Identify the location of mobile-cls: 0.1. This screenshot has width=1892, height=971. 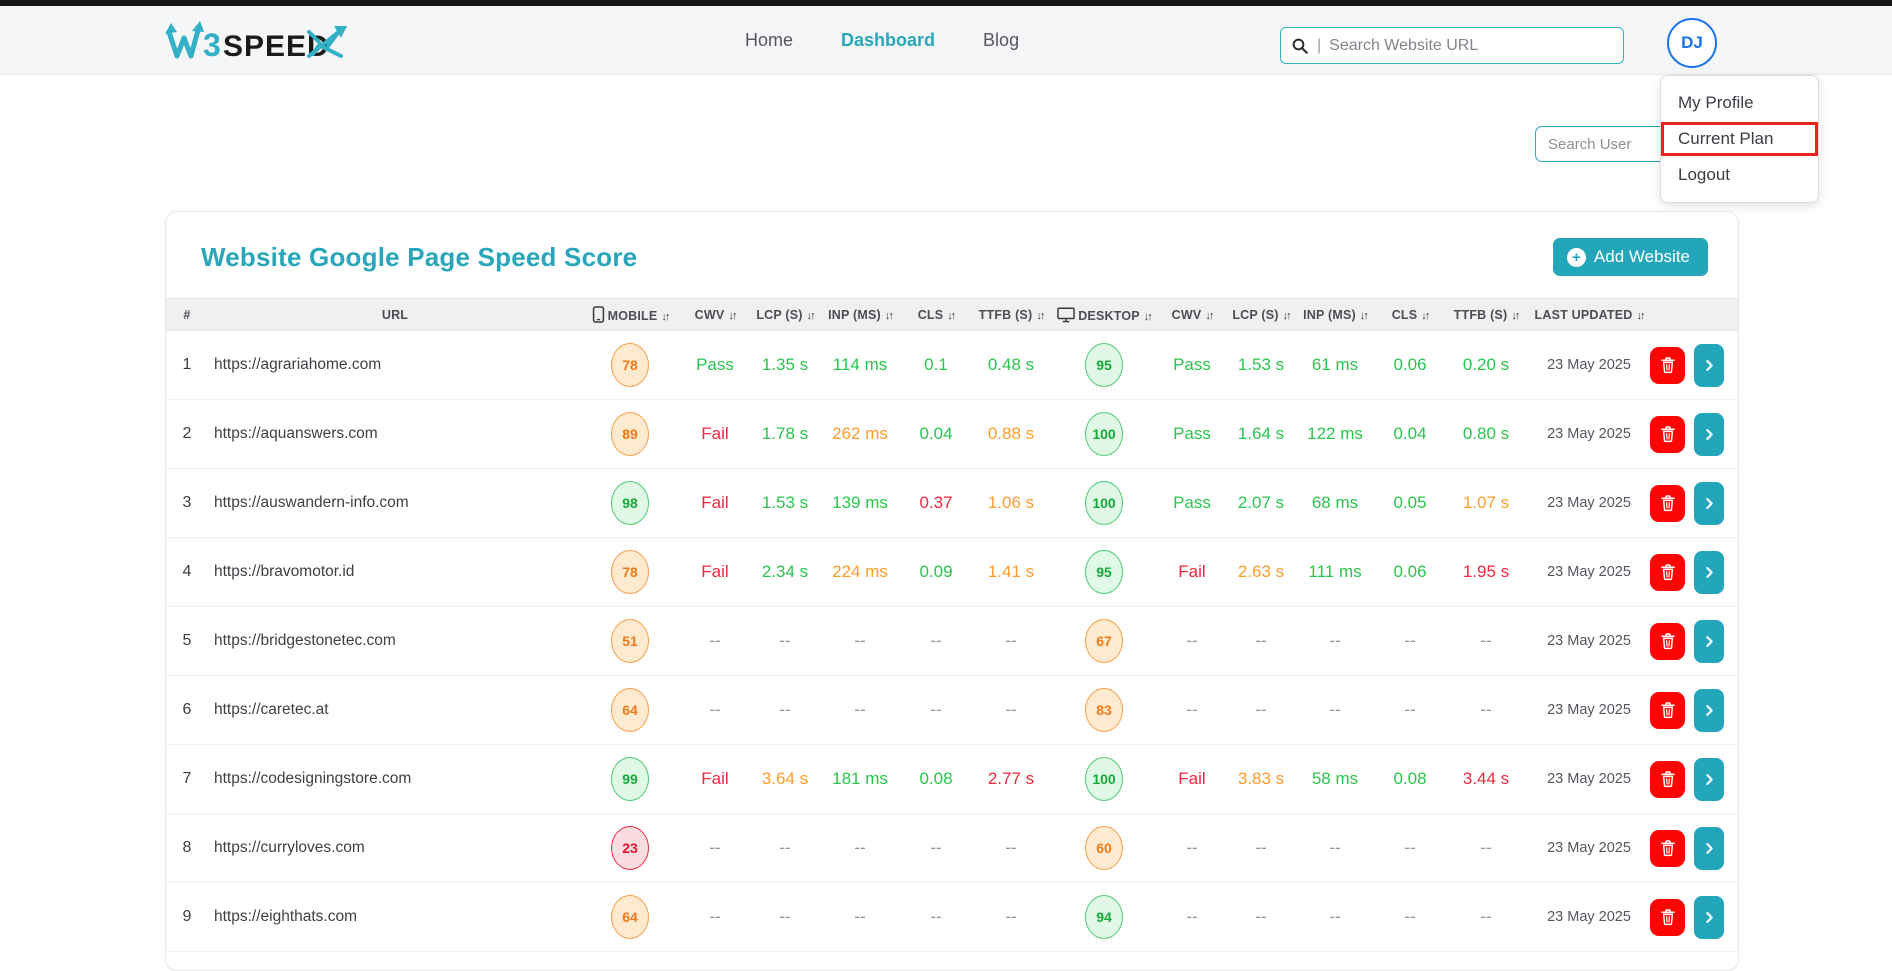
(936, 365).